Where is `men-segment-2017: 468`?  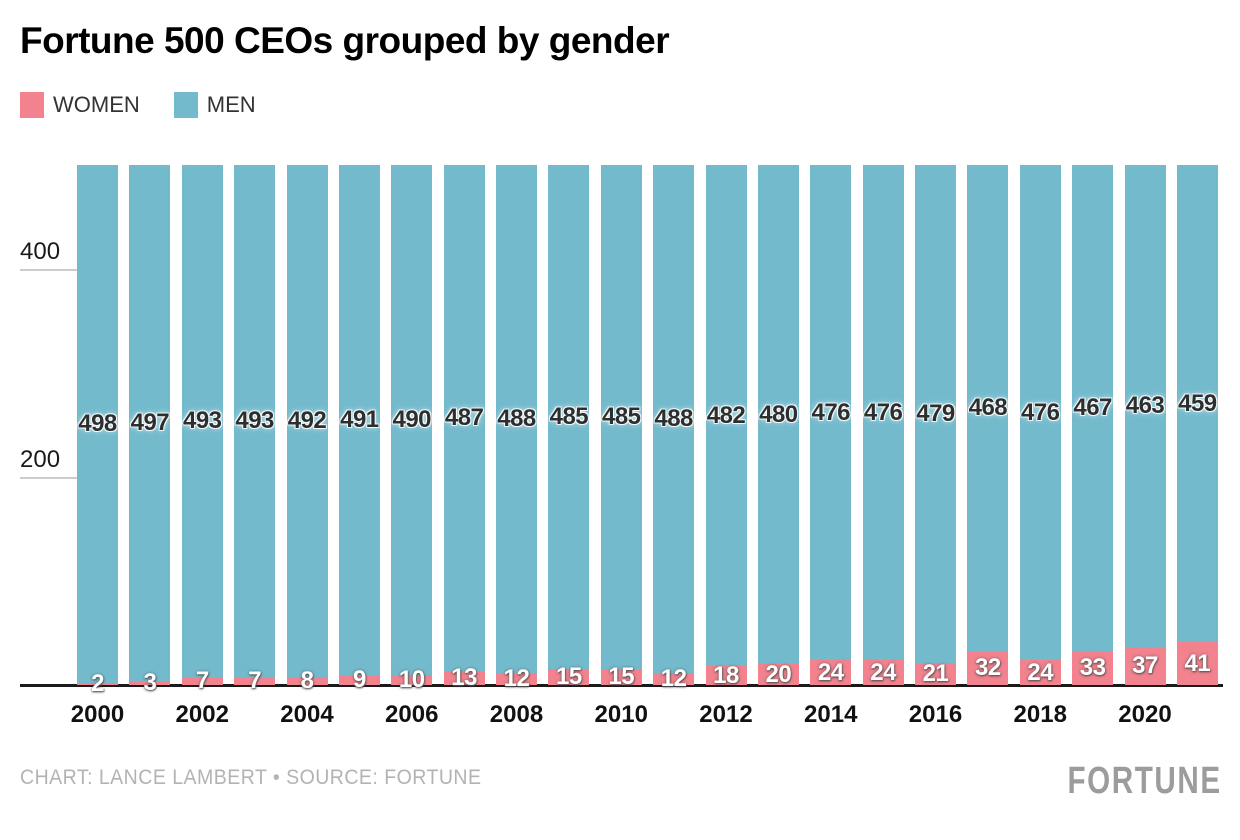
men-segment-2017: 468 is located at coordinates (988, 408).